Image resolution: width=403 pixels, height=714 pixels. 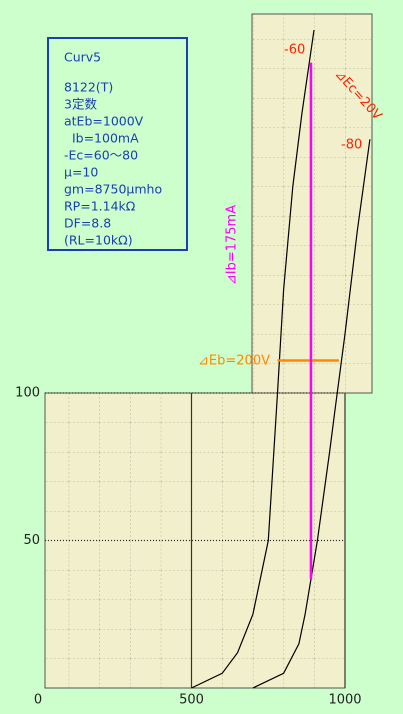 I want to click on info-box, so click(x=117, y=144).